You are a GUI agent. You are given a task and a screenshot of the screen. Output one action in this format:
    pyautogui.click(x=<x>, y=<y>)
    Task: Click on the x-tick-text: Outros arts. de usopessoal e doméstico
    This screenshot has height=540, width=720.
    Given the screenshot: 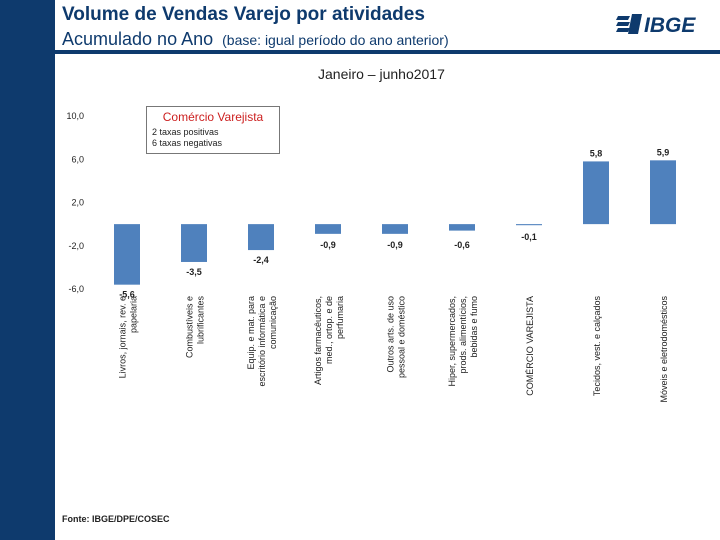 What is the action you would take?
    pyautogui.click(x=396, y=337)
    